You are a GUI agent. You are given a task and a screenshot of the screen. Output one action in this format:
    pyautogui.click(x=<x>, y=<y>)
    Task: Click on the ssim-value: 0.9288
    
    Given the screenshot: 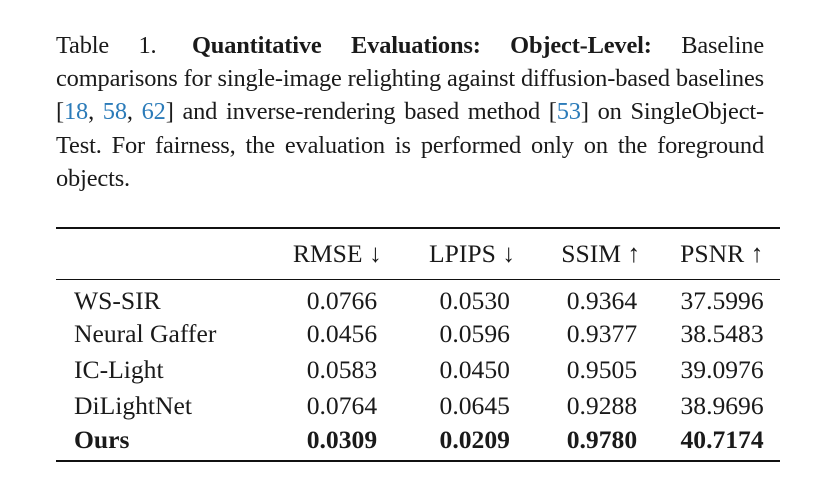 What is the action you would take?
    pyautogui.click(x=602, y=406)
    